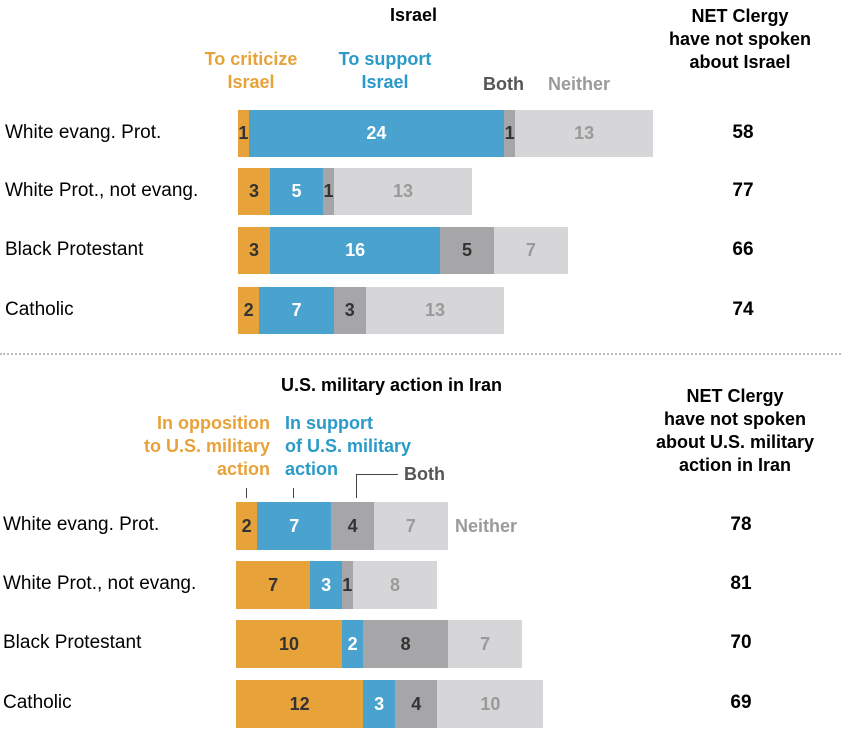 Image resolution: width=841 pixels, height=738 pixels. I want to click on net-not-spoken-value: 69, so click(741, 702).